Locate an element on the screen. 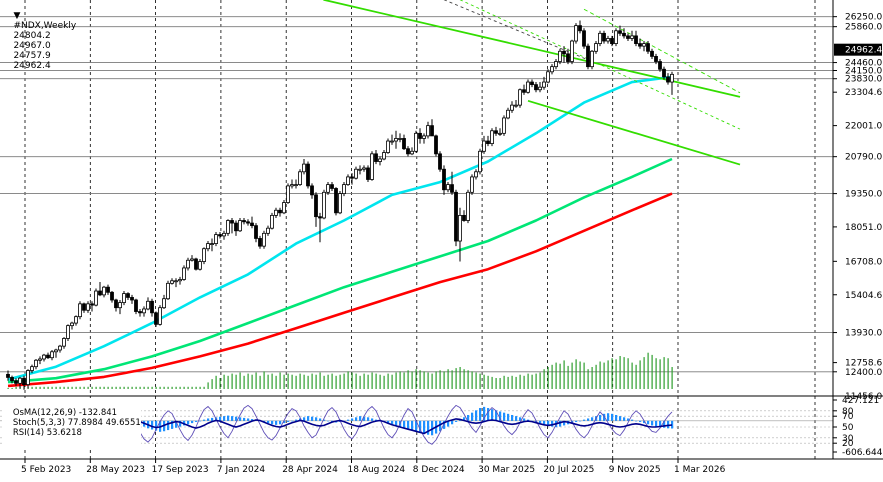 The width and height of the screenshot is (883, 482). indicator-tick-label: -606.644 is located at coordinates (862, 453).